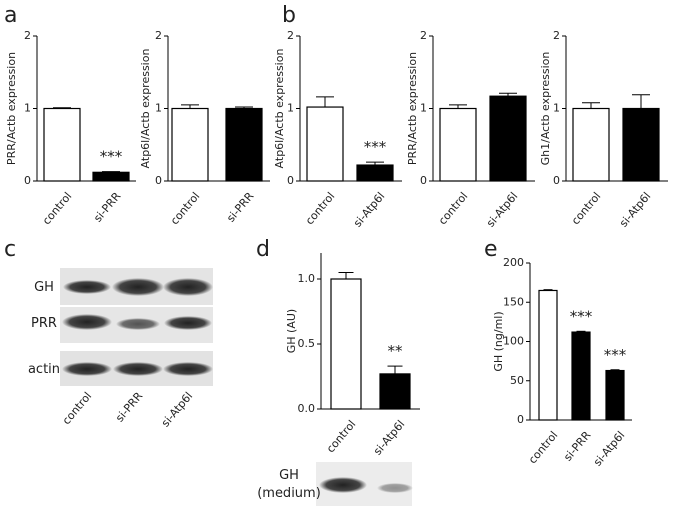  What do you see at coordinates (307, 278) in the screenshot?
I see `y-tick-label: 1.0` at bounding box center [307, 278].